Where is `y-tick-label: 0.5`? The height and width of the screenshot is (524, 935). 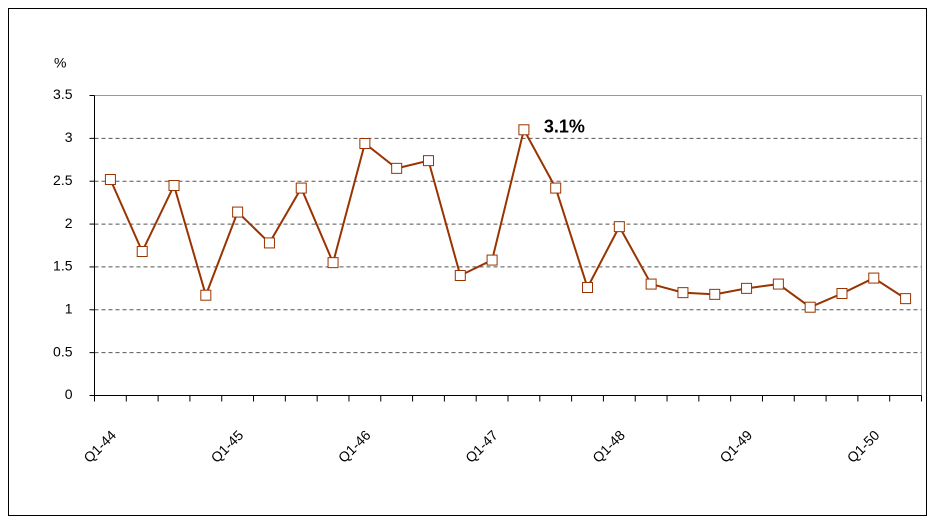
y-tick-label: 0.5 is located at coordinates (63, 351).